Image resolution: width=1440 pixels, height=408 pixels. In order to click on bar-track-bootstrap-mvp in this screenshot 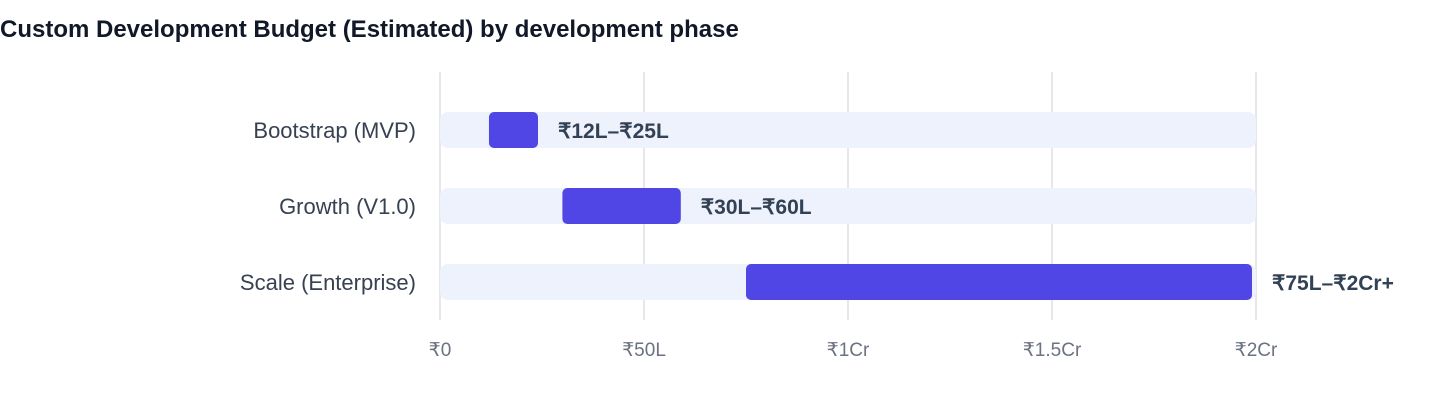, I will do `click(848, 130)`.